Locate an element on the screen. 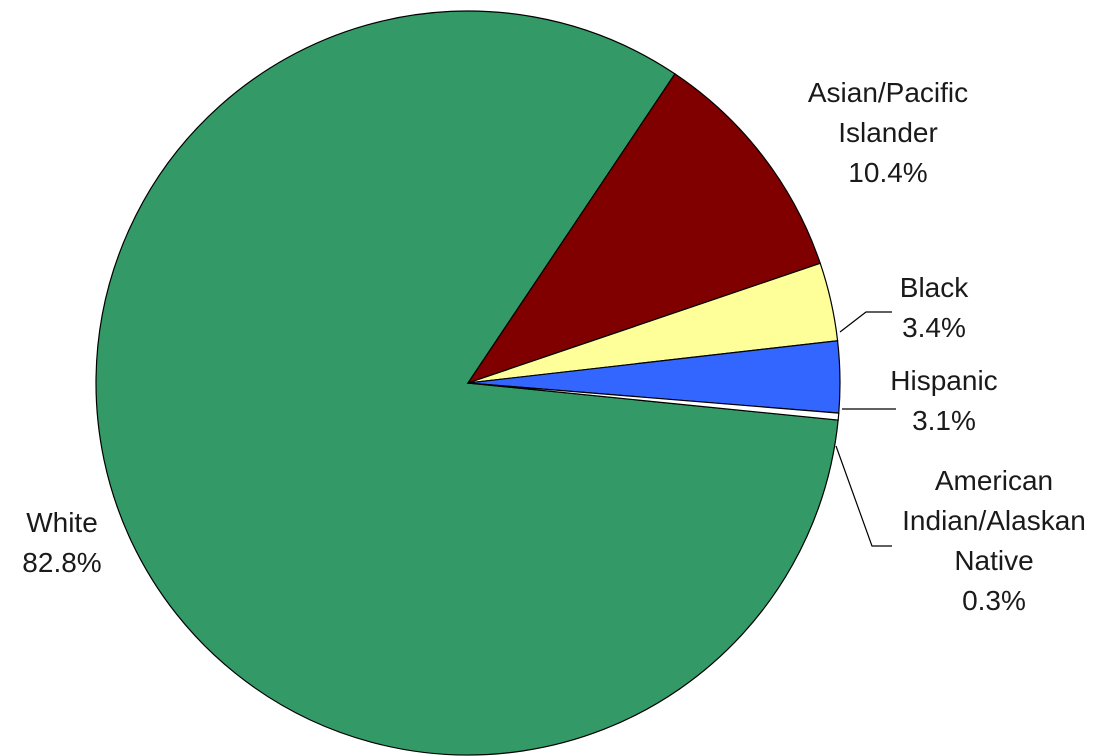 The width and height of the screenshot is (1101, 756). slice-label-line: Black is located at coordinates (934, 287).